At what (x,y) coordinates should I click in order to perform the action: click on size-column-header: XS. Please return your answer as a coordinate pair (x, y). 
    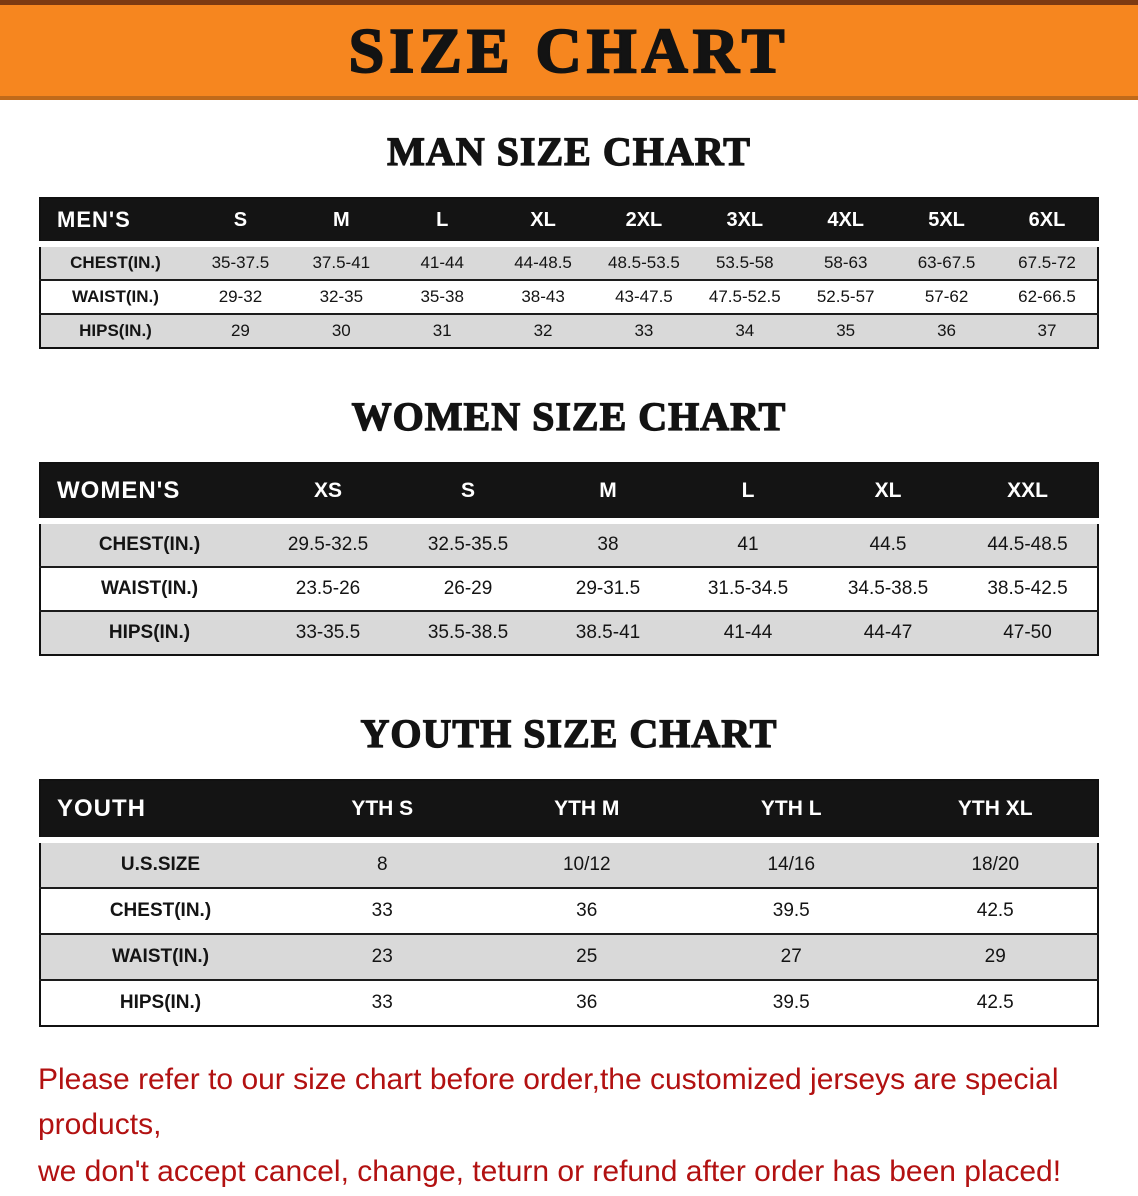
    Looking at the image, I should click on (328, 493).